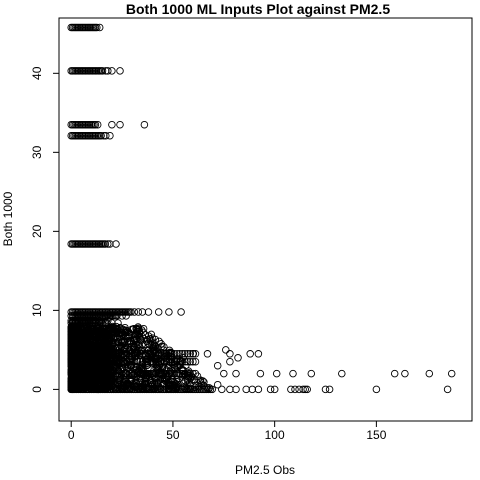 The width and height of the screenshot is (480, 480). What do you see at coordinates (275, 435) in the screenshot?
I see `x-tick-label: 100` at bounding box center [275, 435].